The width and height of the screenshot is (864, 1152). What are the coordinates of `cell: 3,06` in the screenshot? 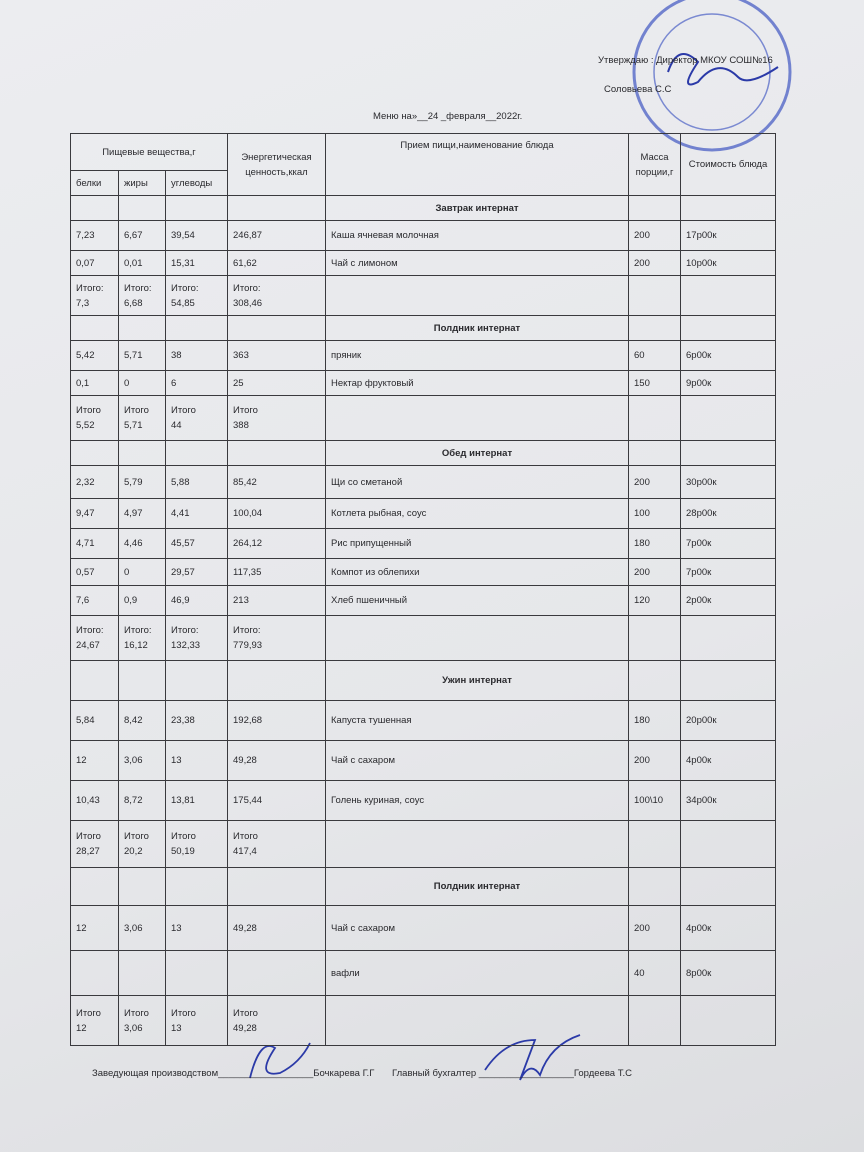 It's located at (142, 928).